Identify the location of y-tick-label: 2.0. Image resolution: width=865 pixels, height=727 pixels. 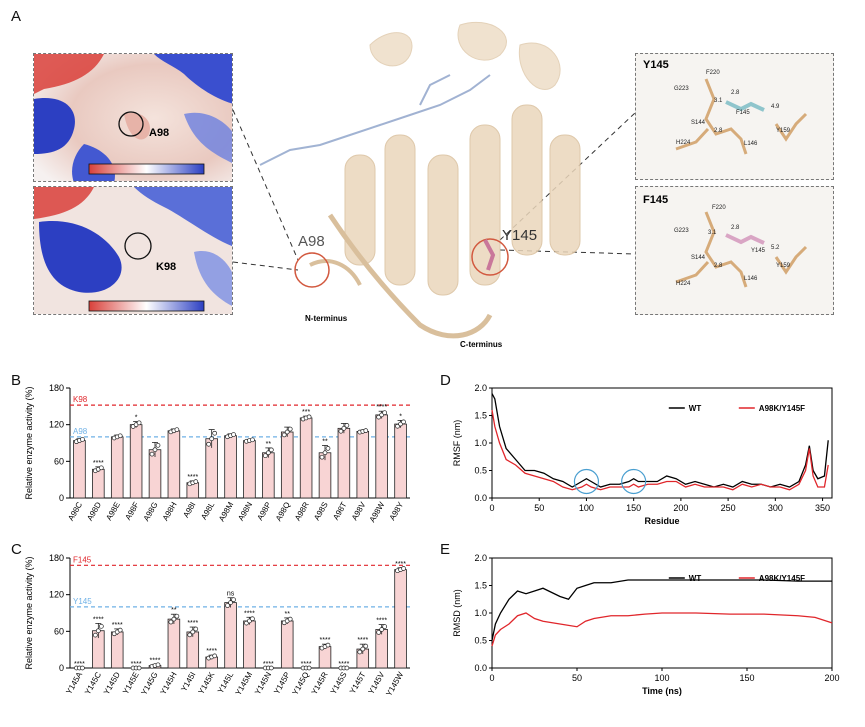
(480, 388).